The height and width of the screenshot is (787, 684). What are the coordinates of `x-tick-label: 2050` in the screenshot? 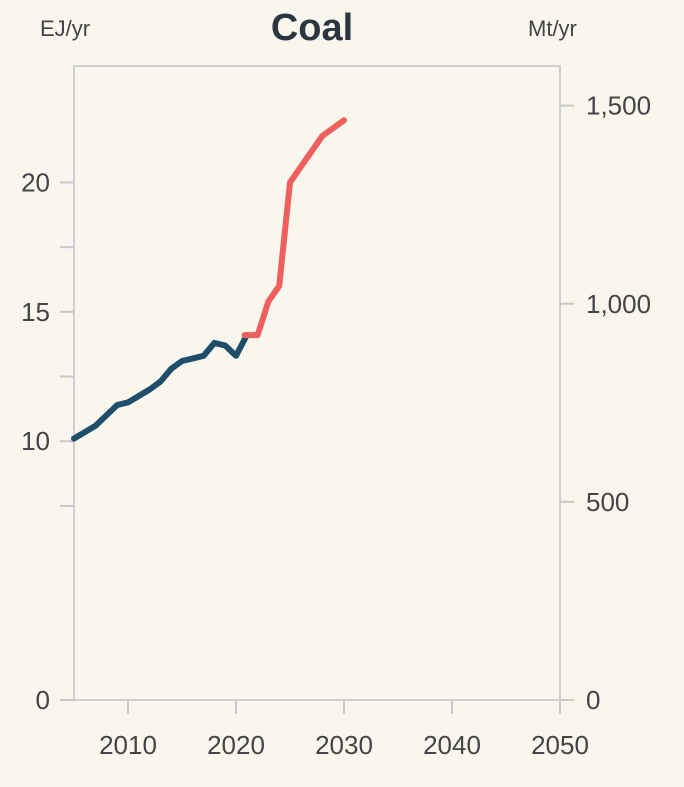 It's located at (560, 745).